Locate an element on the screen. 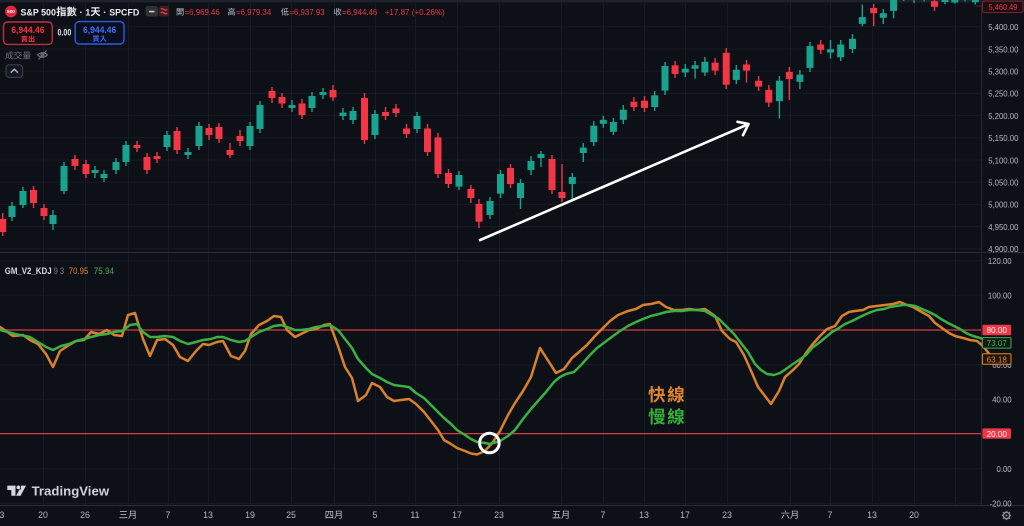  svg-text: 5,250.00 is located at coordinates (1003, 94).